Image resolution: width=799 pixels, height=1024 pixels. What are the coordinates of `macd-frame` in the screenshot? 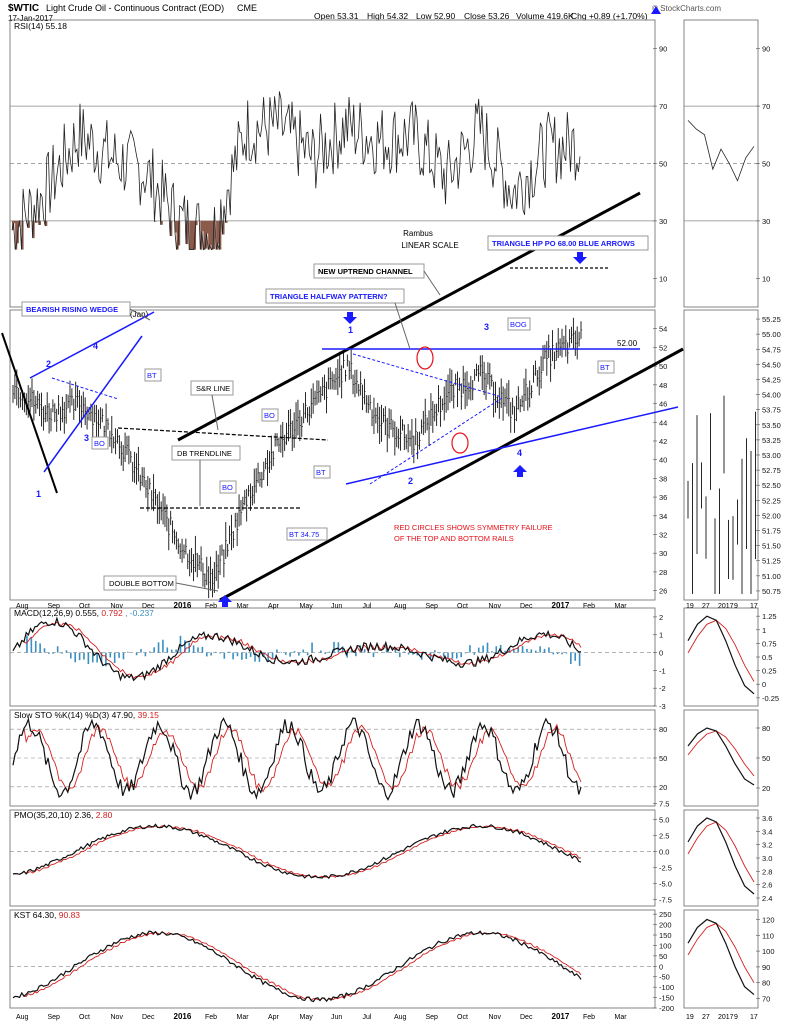 It's located at (332, 657).